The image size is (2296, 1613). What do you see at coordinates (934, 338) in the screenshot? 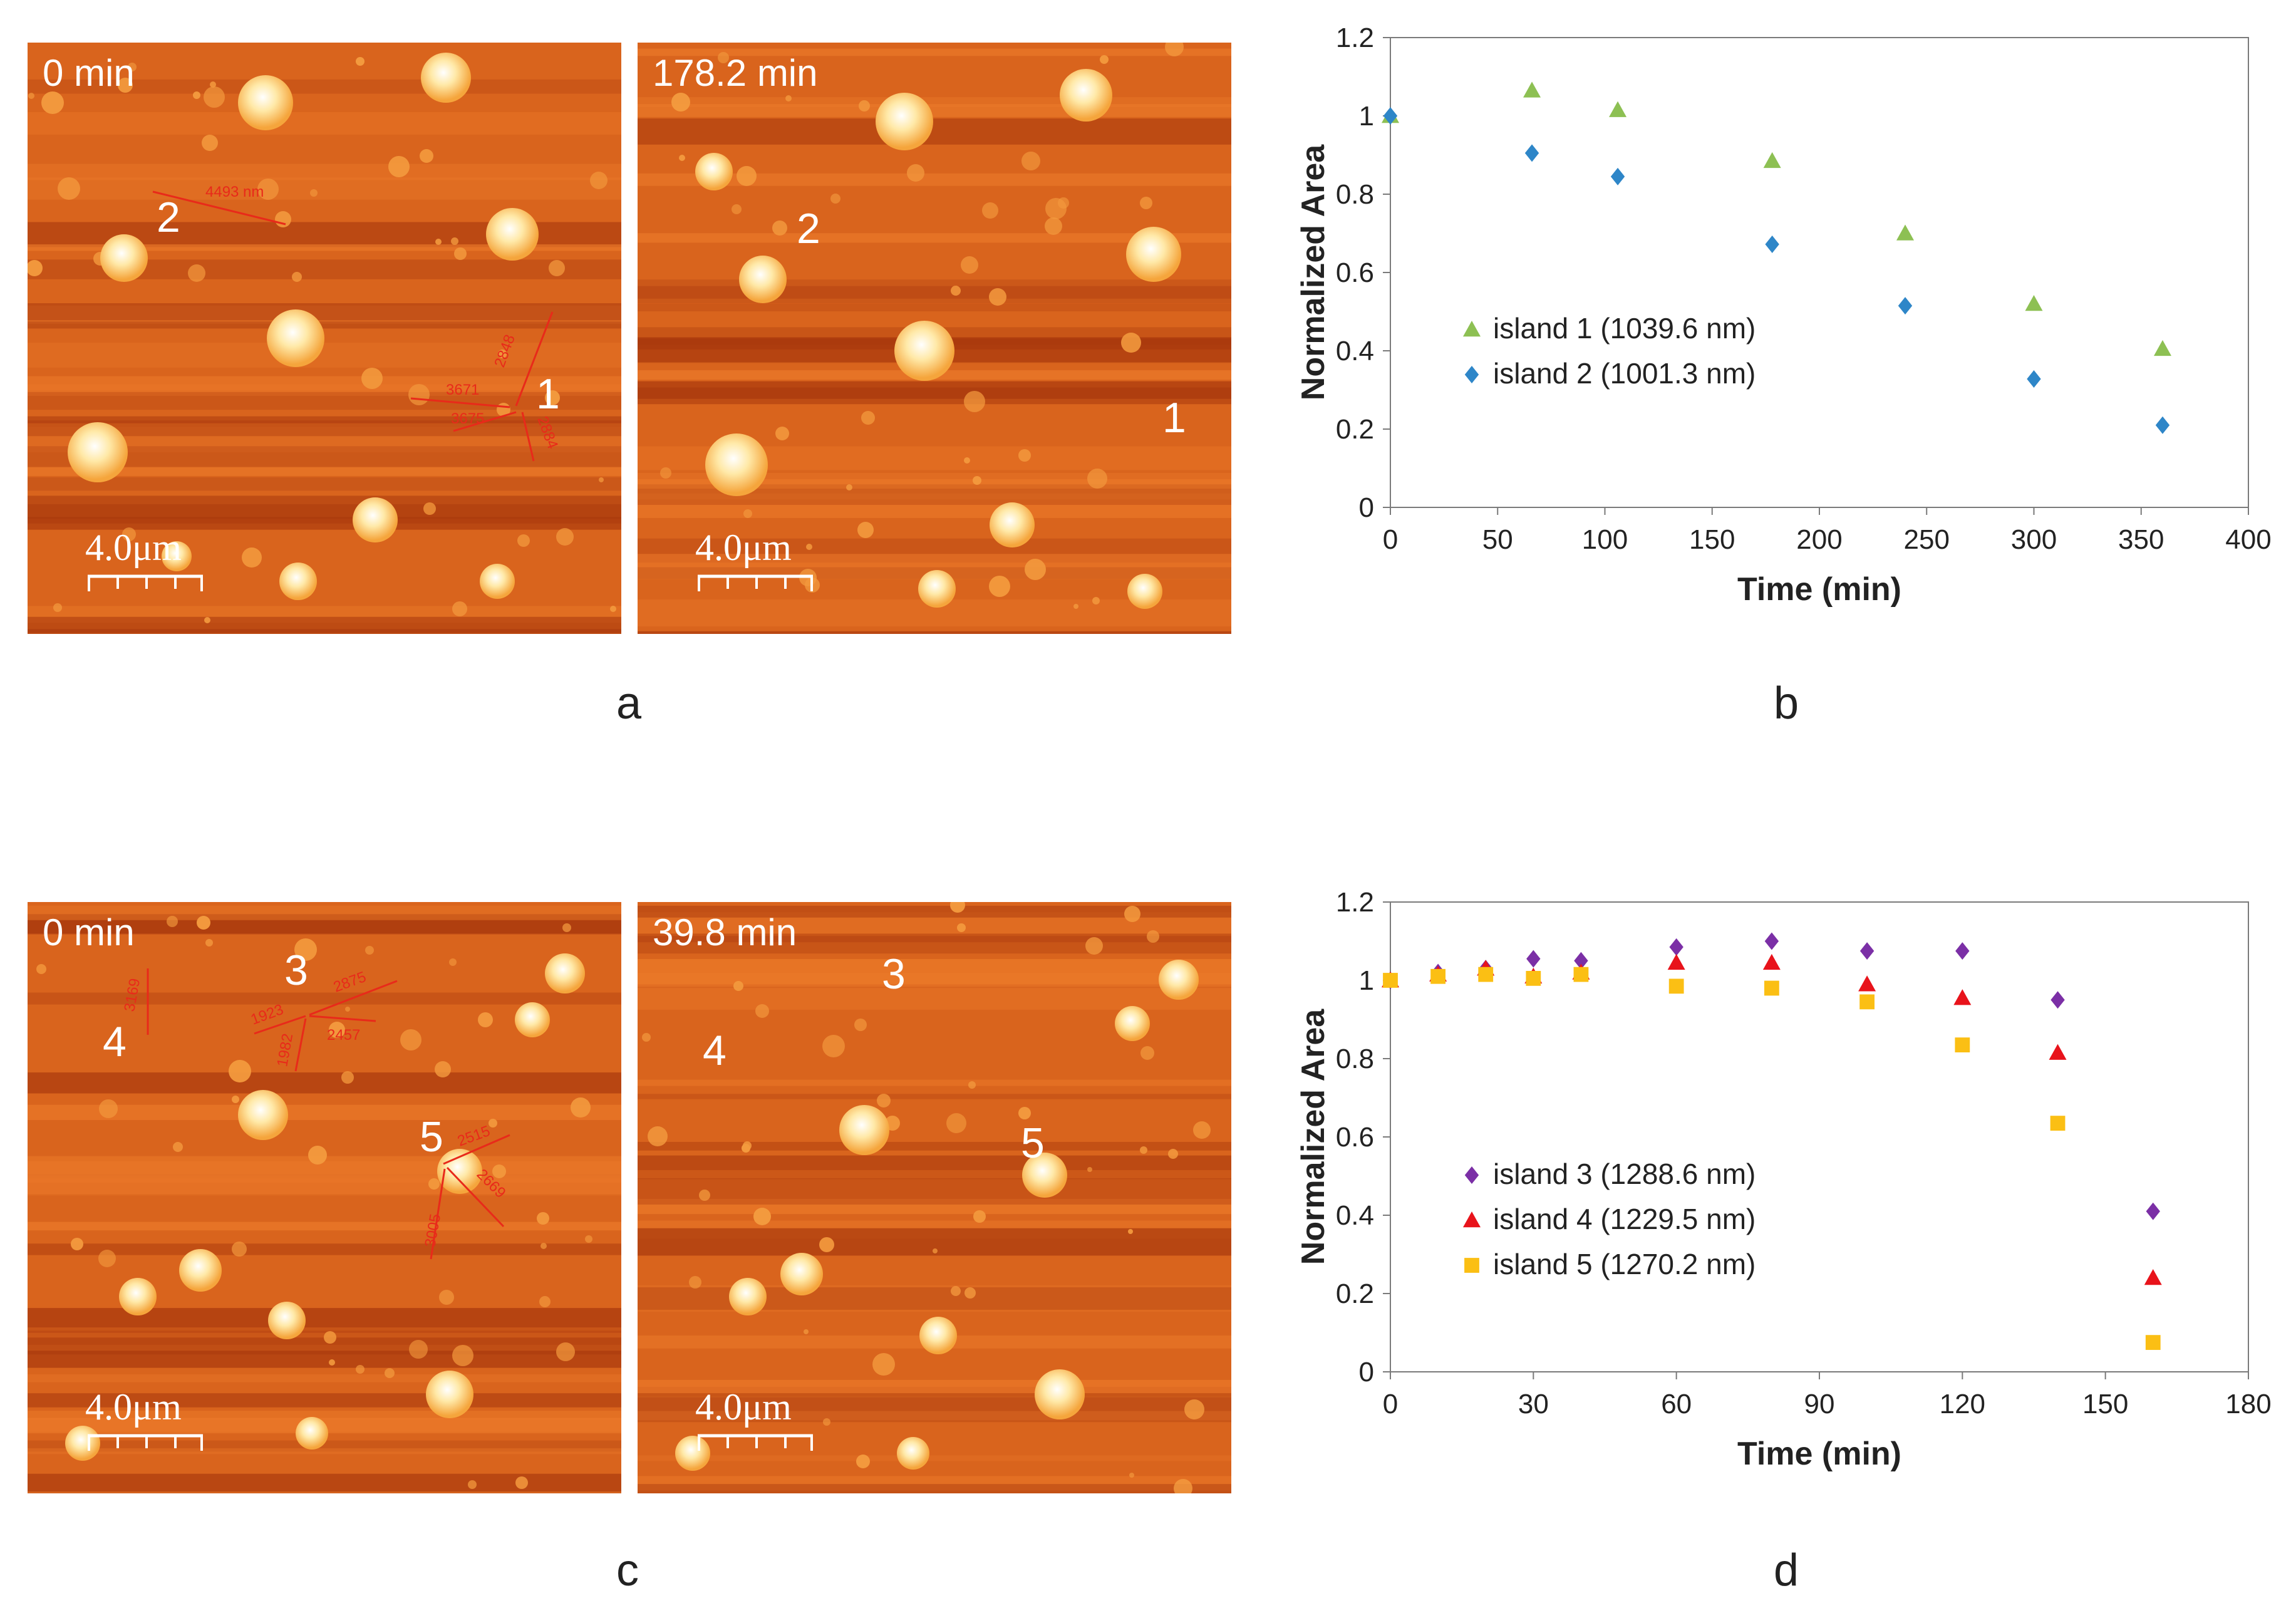
I see `afm-image-a-right: 178.2 min 2 1 4.0μm` at bounding box center [934, 338].